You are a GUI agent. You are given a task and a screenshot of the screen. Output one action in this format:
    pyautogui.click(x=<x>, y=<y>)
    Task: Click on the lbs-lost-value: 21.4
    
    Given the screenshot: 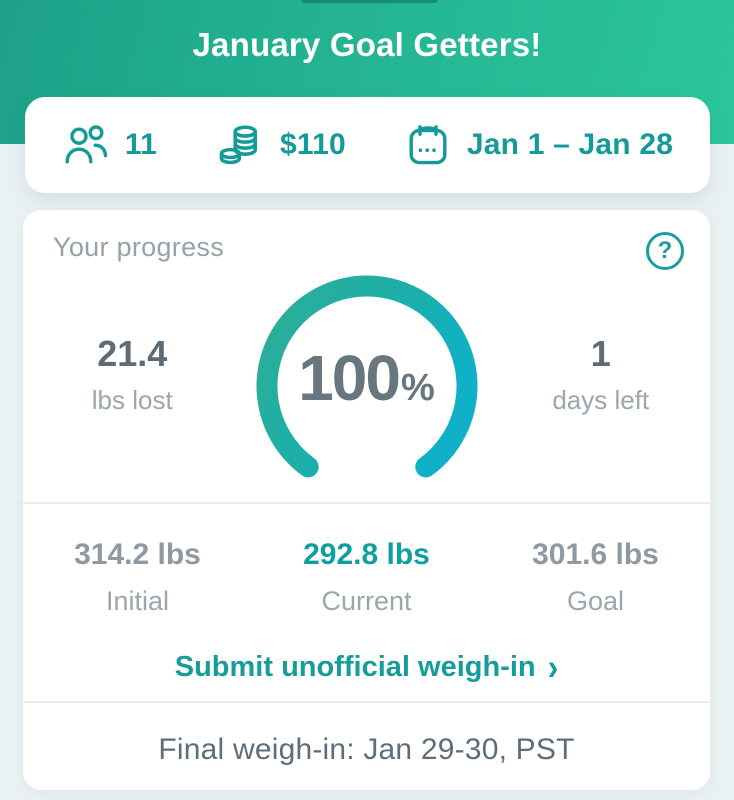 What is the action you would take?
    pyautogui.click(x=132, y=353)
    